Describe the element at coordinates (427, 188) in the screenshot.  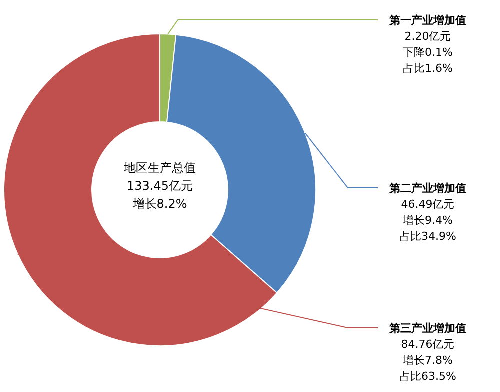
I see `slice-label: 第二产业增加值` at that location.